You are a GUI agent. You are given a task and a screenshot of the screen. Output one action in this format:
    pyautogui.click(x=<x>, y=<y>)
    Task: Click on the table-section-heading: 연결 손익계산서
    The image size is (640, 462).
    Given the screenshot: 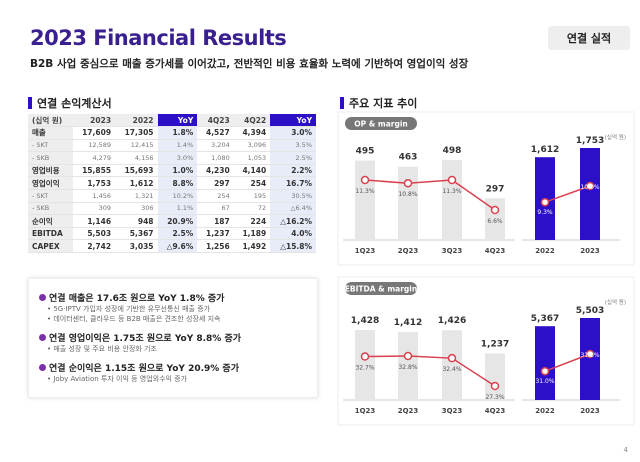 What is the action you would take?
    pyautogui.click(x=70, y=103)
    